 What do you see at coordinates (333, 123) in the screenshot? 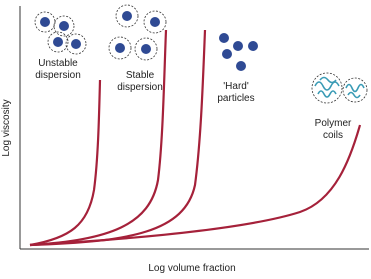
I see `curve-label: Polymer` at bounding box center [333, 123].